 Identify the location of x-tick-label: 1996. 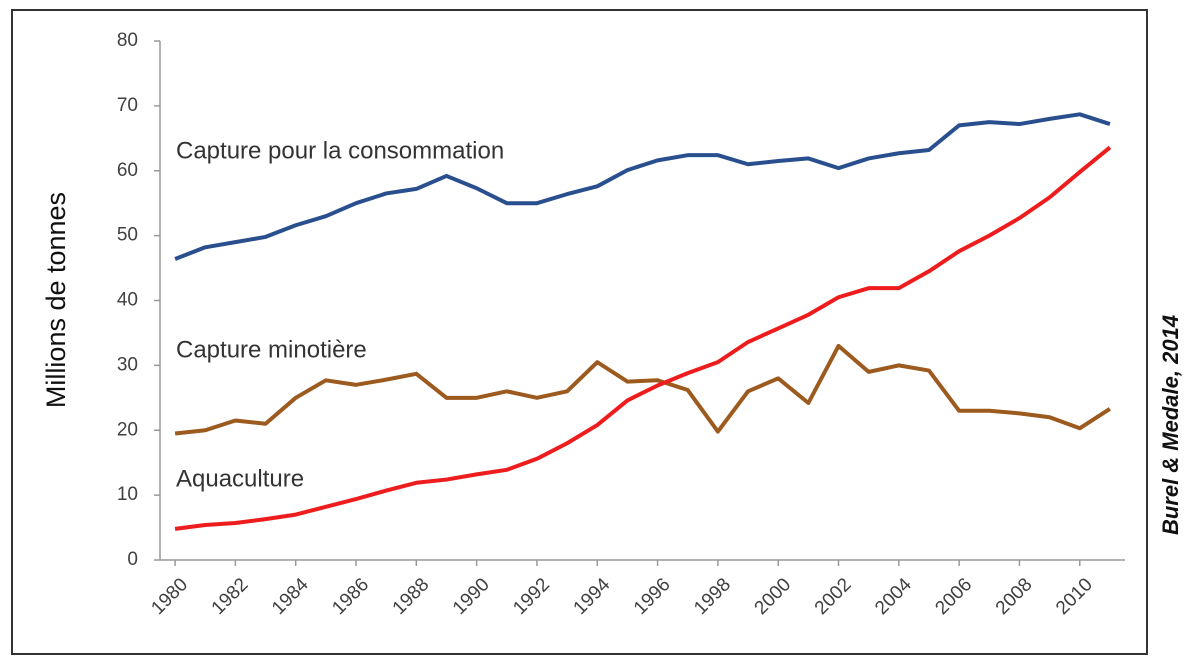
(652, 596).